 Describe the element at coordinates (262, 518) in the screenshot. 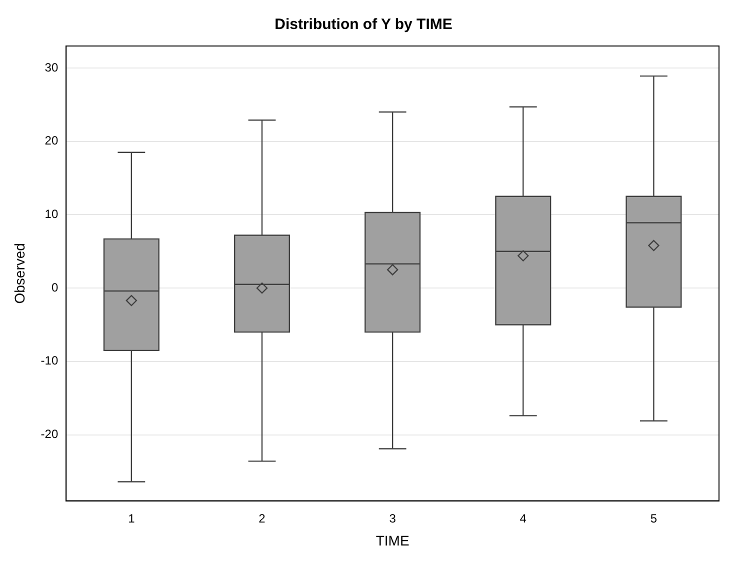

I see `x-tick-label: 2` at that location.